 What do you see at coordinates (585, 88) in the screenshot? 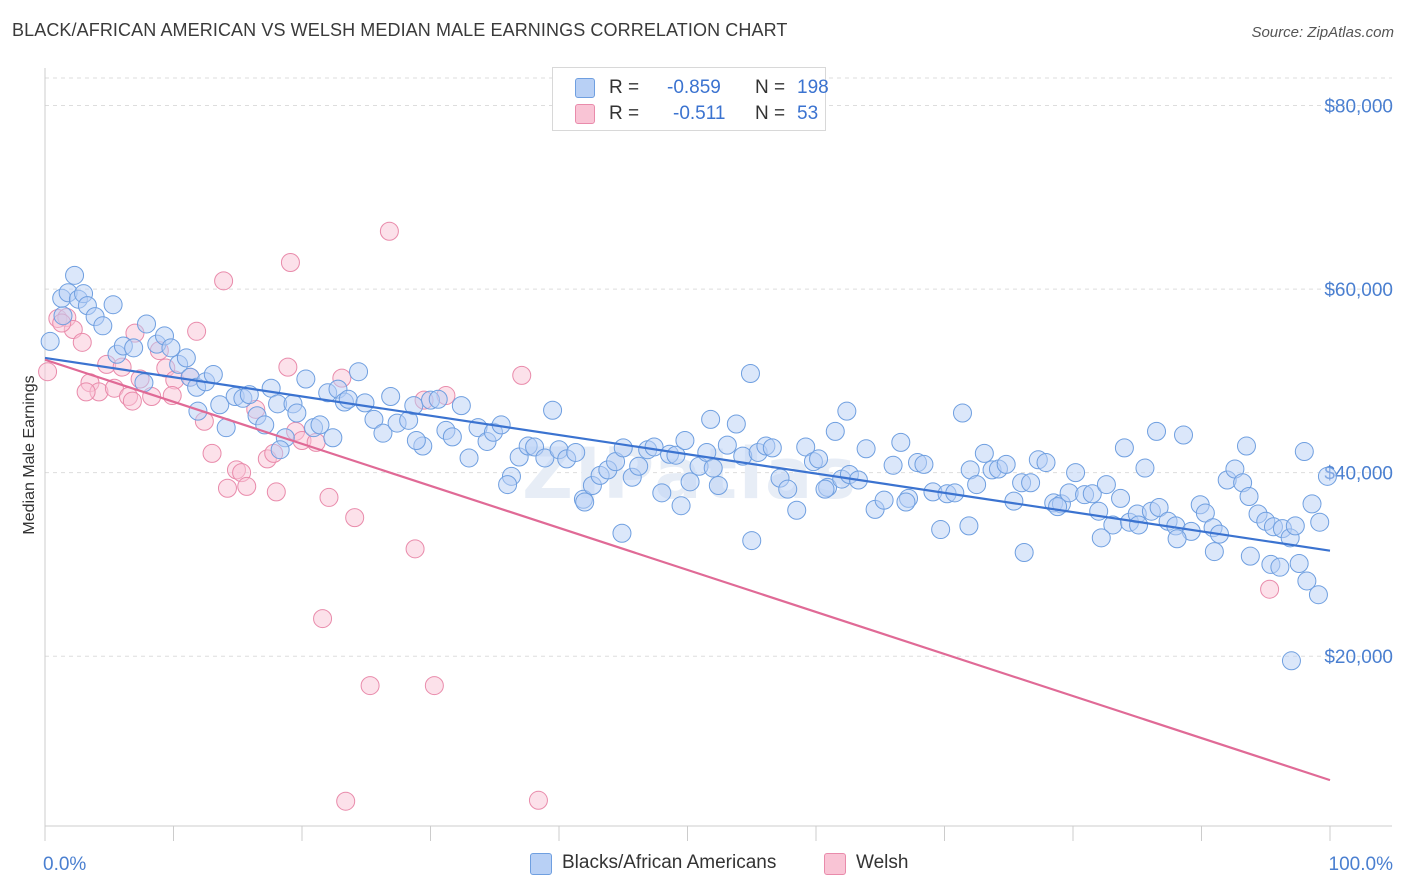
I see `legend-swatch-black` at bounding box center [585, 88].